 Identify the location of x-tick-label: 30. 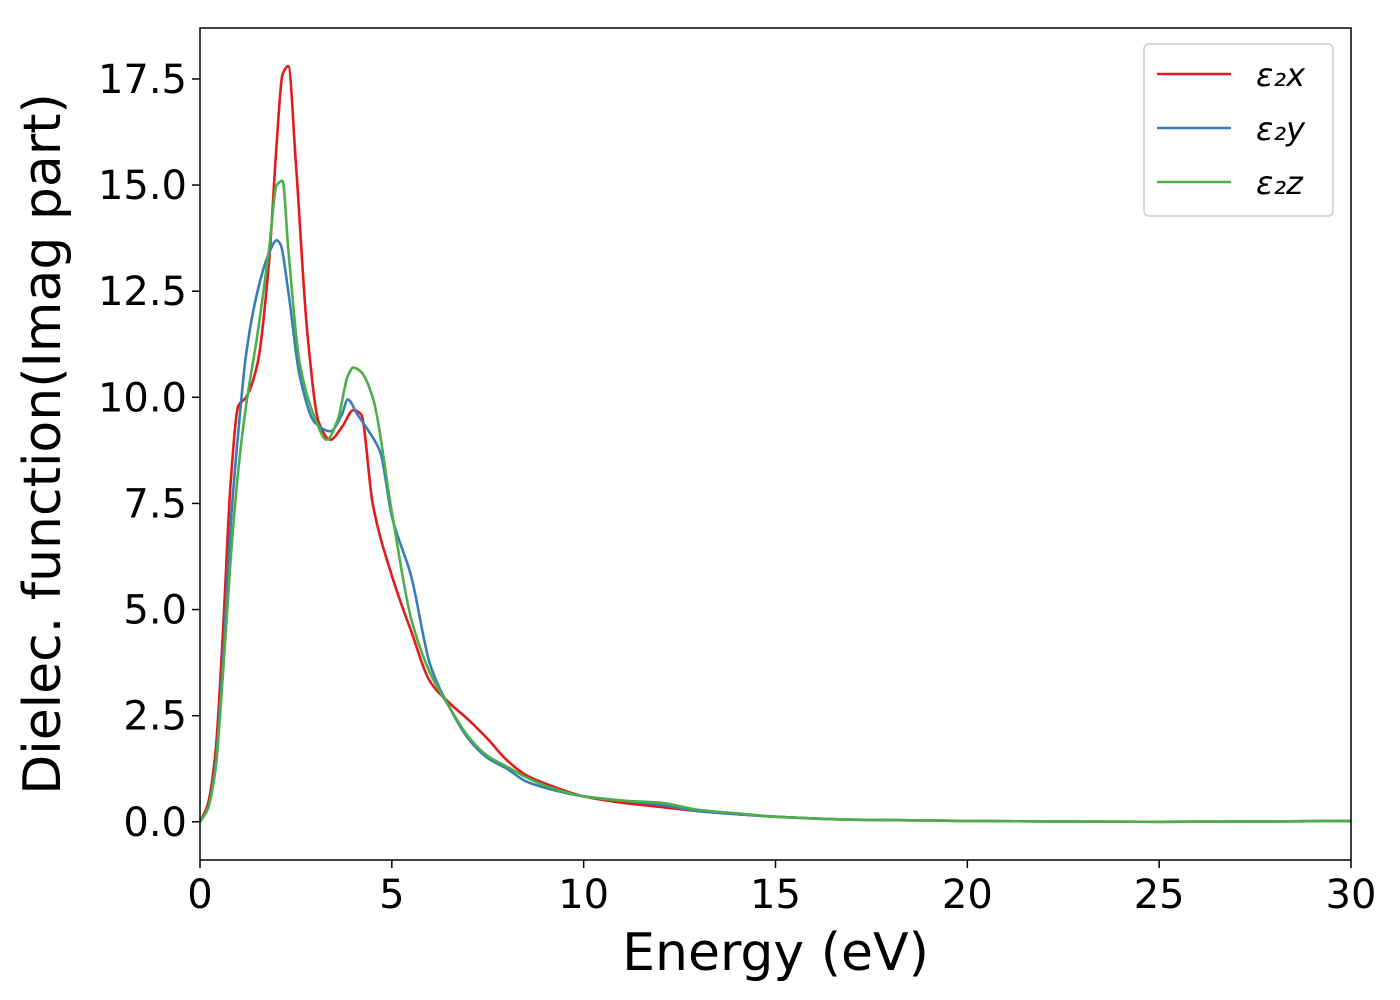
(1351, 895).